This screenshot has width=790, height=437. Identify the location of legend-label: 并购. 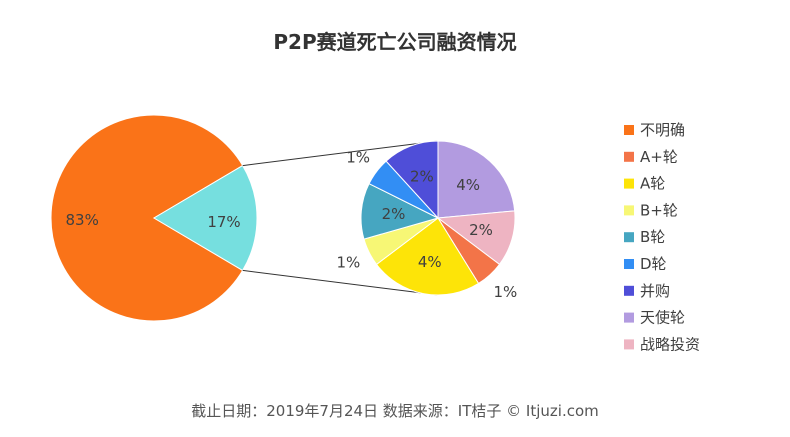
(655, 291).